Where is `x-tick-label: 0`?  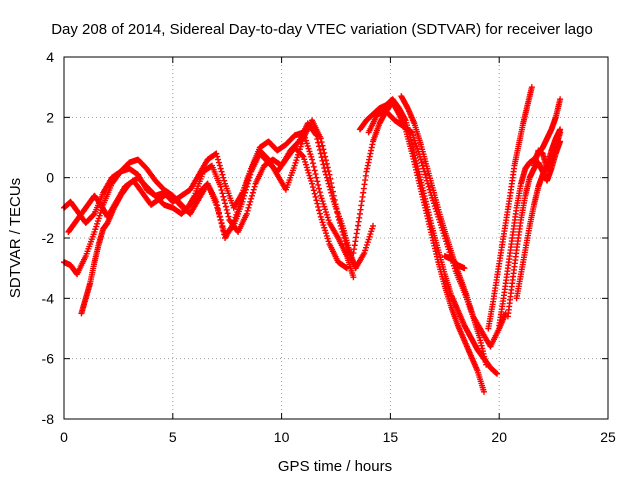
x-tick-label: 0 is located at coordinates (64, 437).